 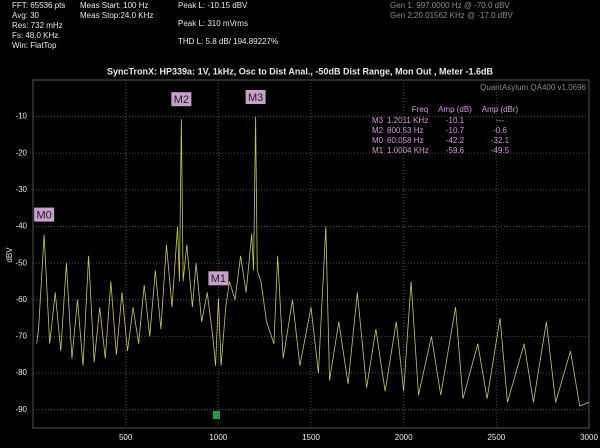 What do you see at coordinates (21, 336) in the screenshot?
I see `y-tick-label: -70` at bounding box center [21, 336].